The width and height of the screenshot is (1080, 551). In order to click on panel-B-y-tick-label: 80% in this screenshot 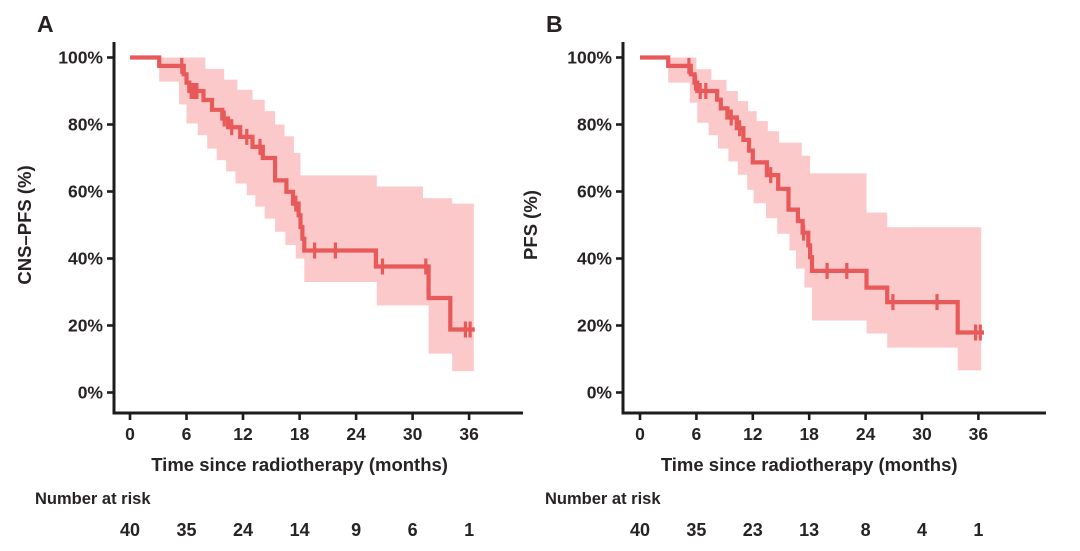, I will do `click(594, 125)`.